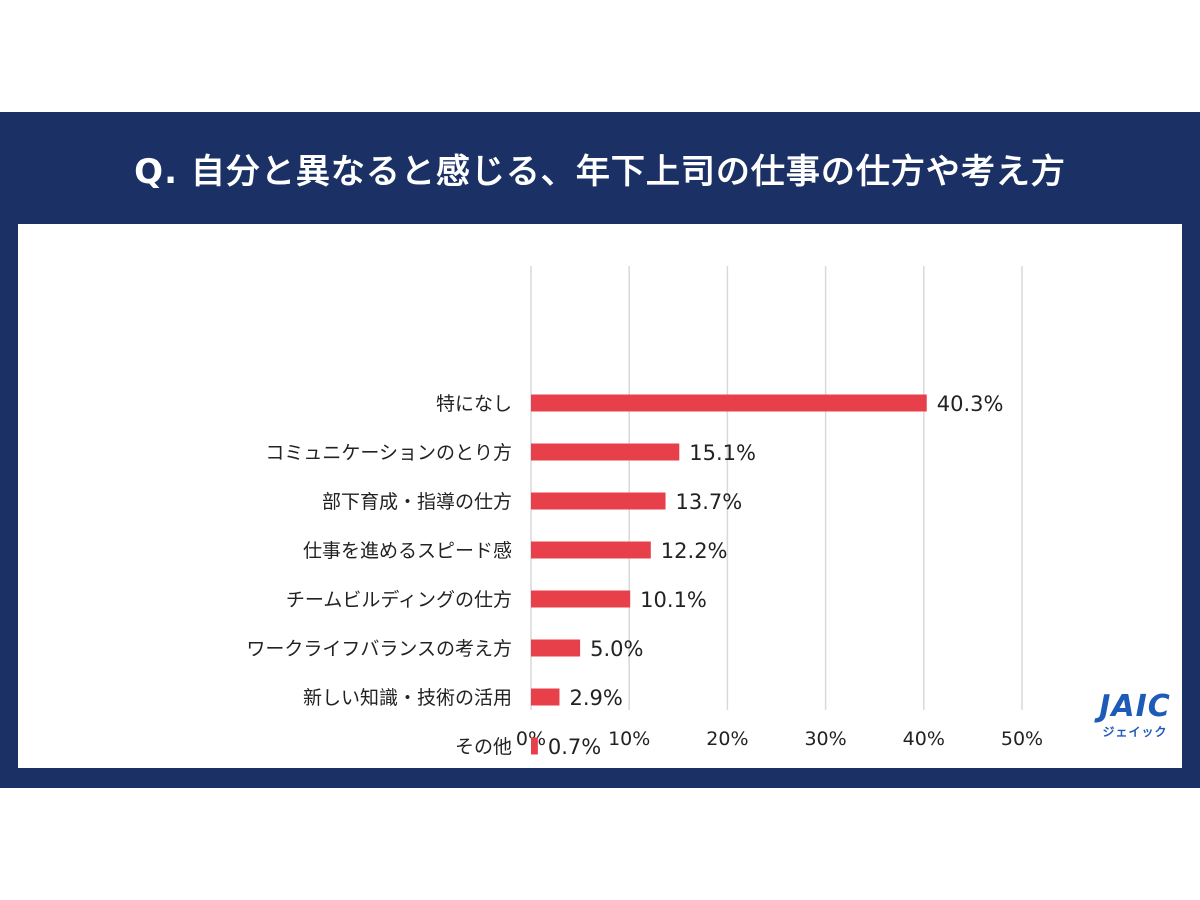  I want to click on x-tick-label: 30%, so click(825, 739).